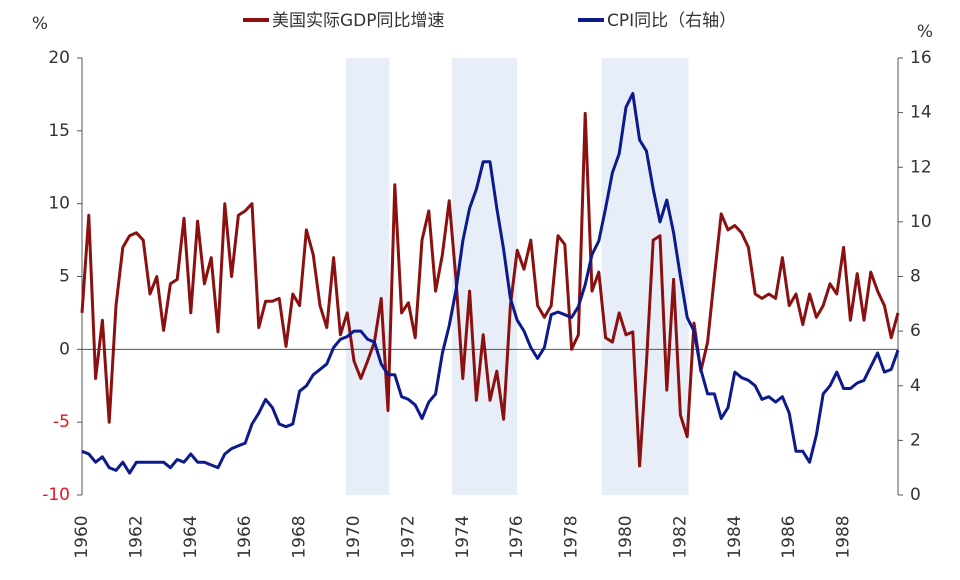  What do you see at coordinates (626, 536) in the screenshot?
I see `x-tick-label: 1980` at bounding box center [626, 536].